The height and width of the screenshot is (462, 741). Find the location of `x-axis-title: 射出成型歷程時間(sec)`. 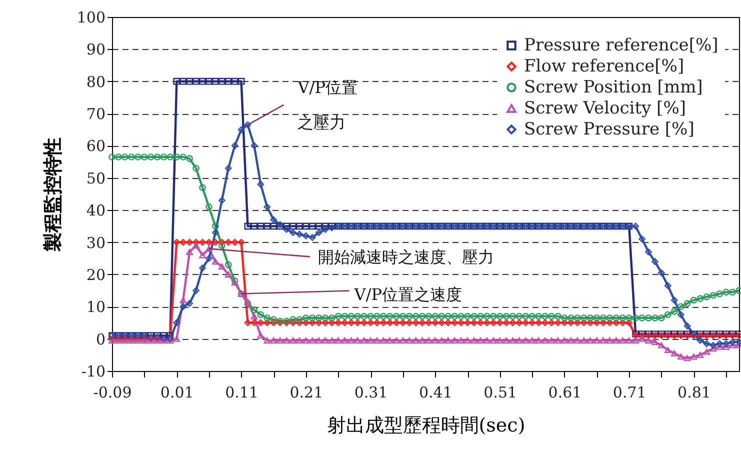

x-axis-title: 射出成型歷程時間(sec) is located at coordinates (426, 425).